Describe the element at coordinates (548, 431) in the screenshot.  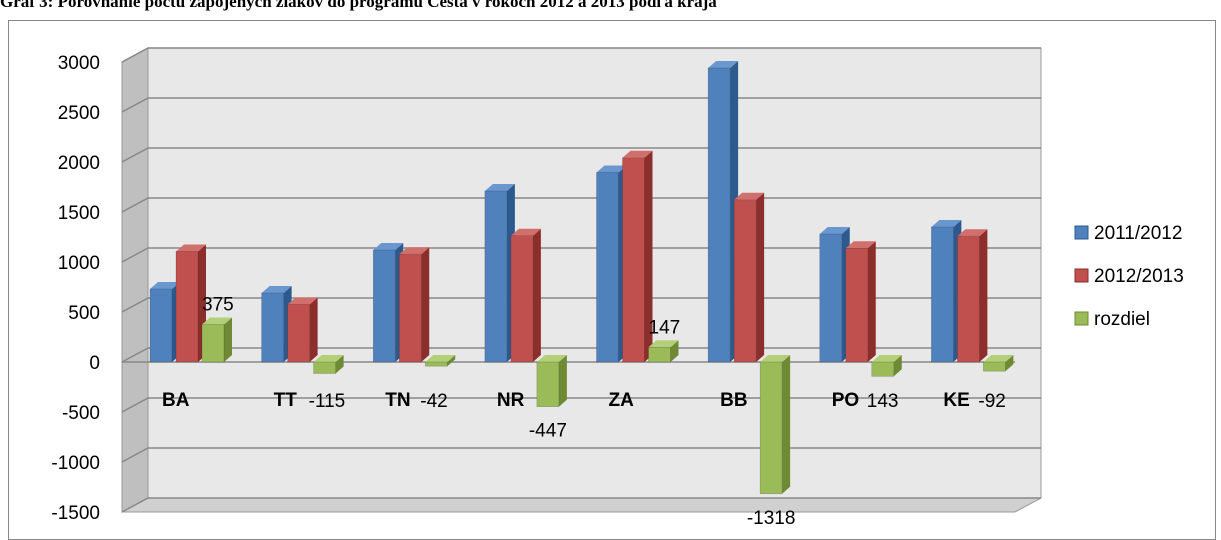
I see `data-label-rozdiel: -447` at that location.